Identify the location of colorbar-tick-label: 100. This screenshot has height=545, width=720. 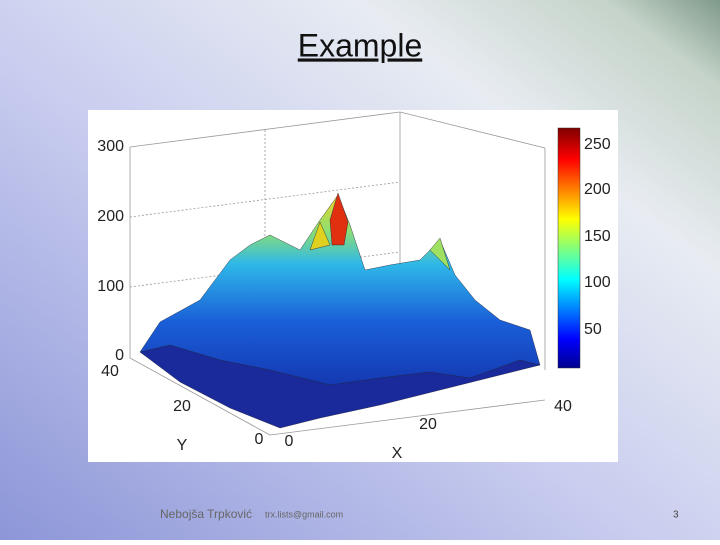
(597, 282).